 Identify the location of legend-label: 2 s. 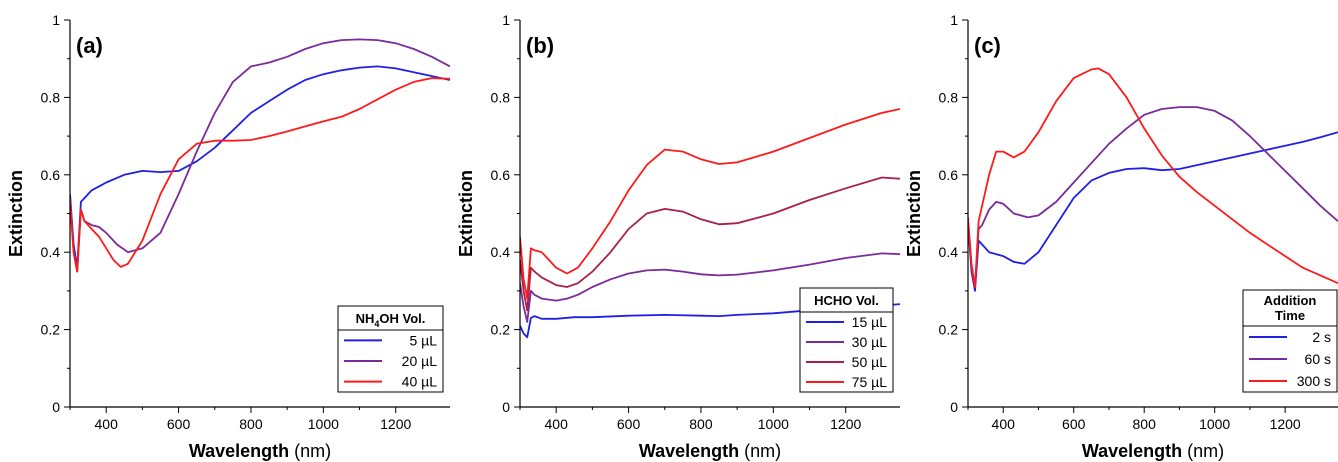
(1321, 337).